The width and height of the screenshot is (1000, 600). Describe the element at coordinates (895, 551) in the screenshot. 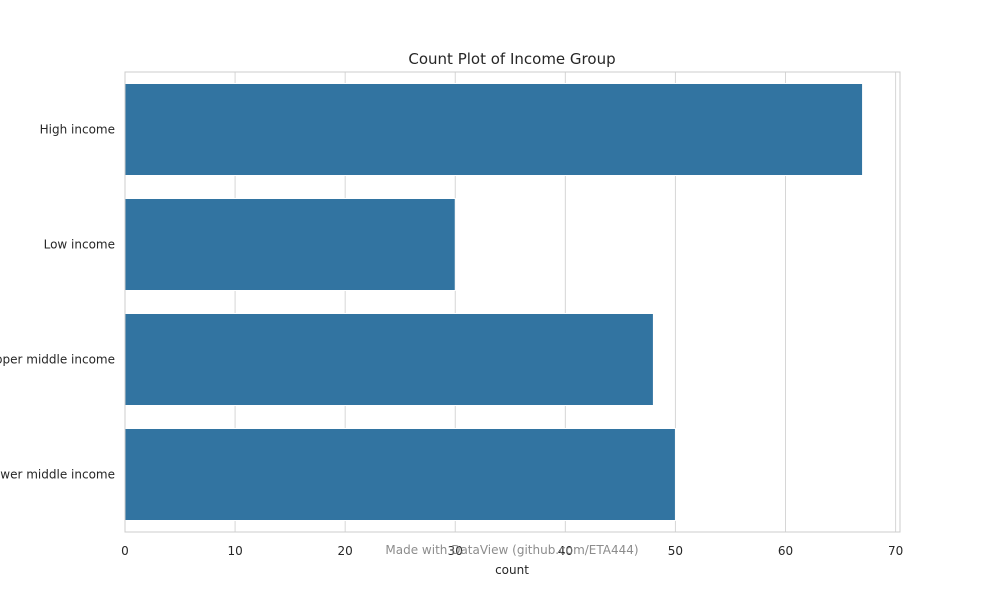

I see `x-tick-label: 70` at that location.